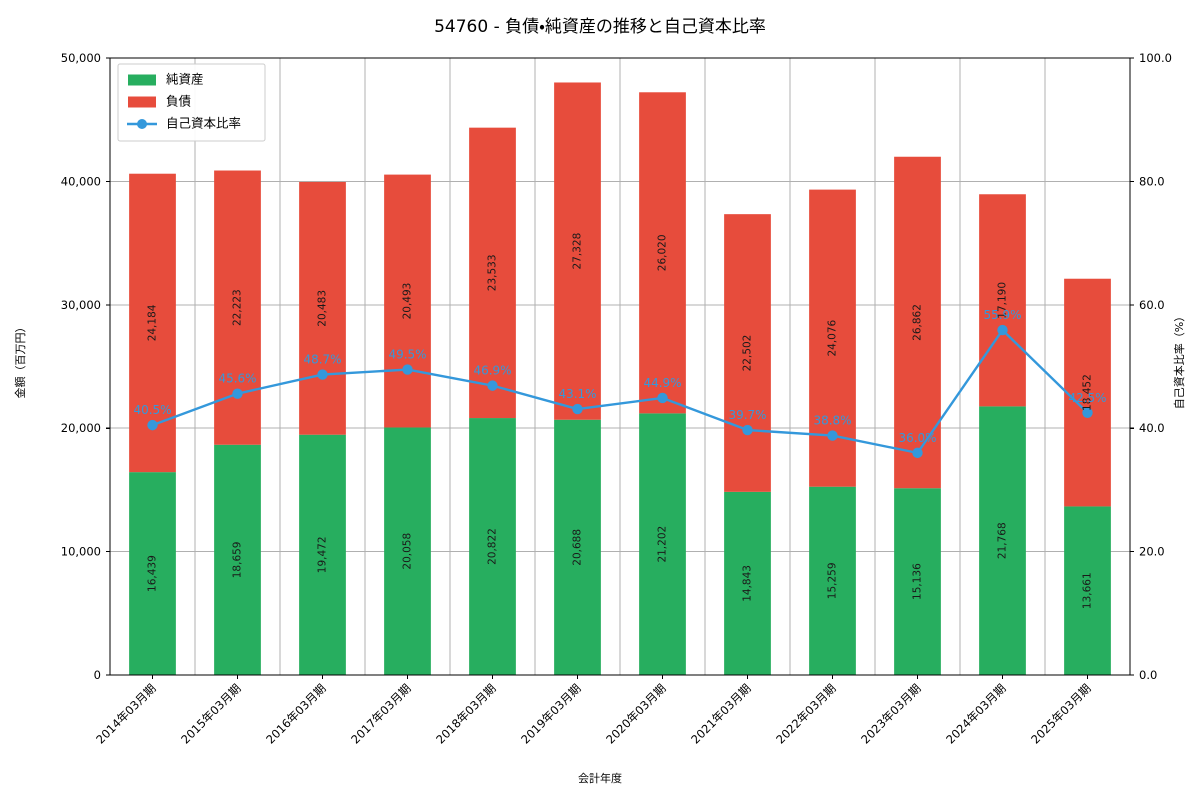 This screenshot has width=1200, height=800. I want to click on bar-value-label-net-assets: 15,259, so click(833, 580).